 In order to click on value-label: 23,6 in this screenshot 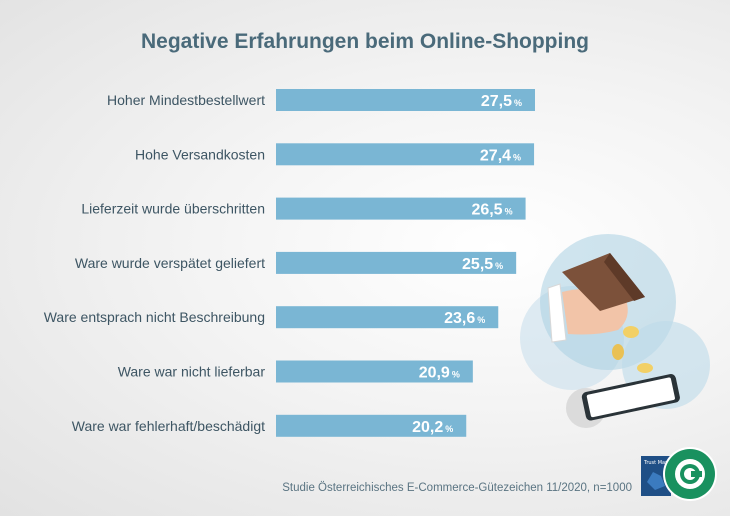, I will do `click(459, 318)`.